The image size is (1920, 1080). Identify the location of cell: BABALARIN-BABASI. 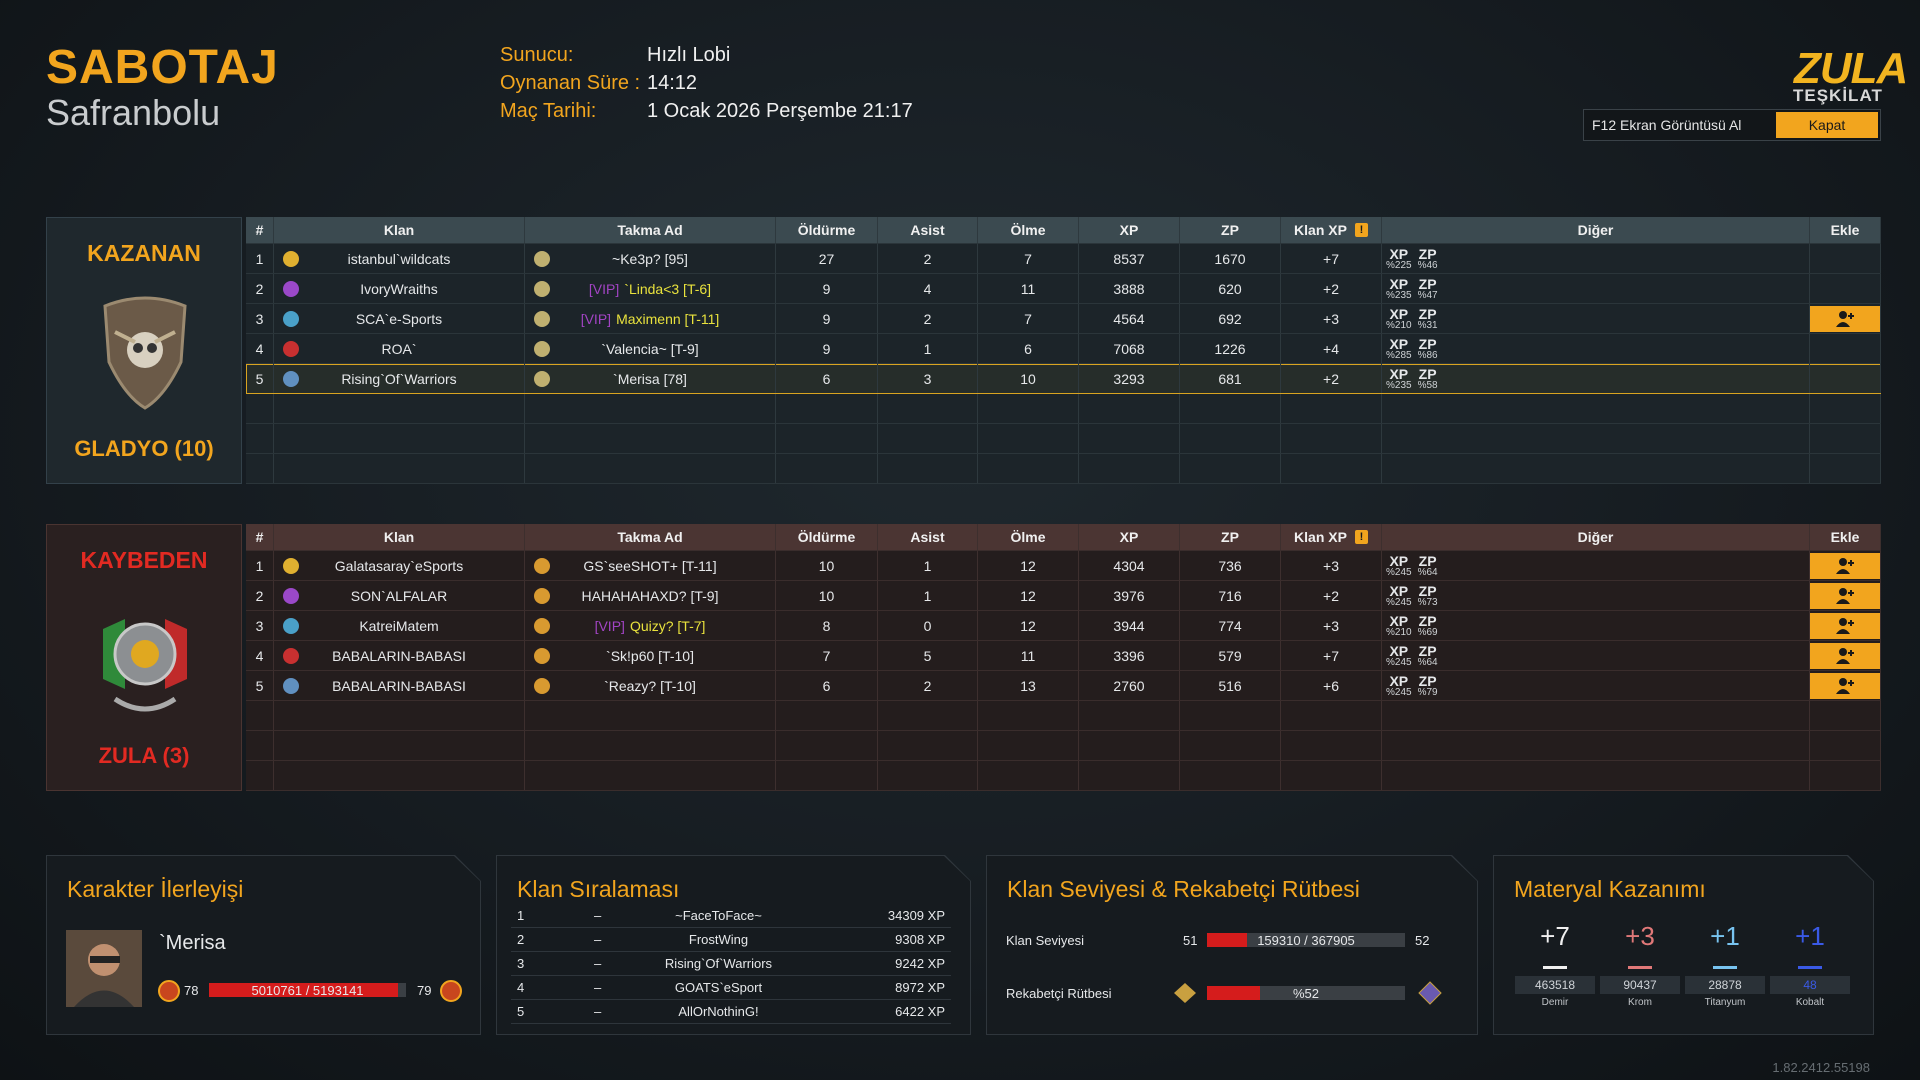
(399, 655).